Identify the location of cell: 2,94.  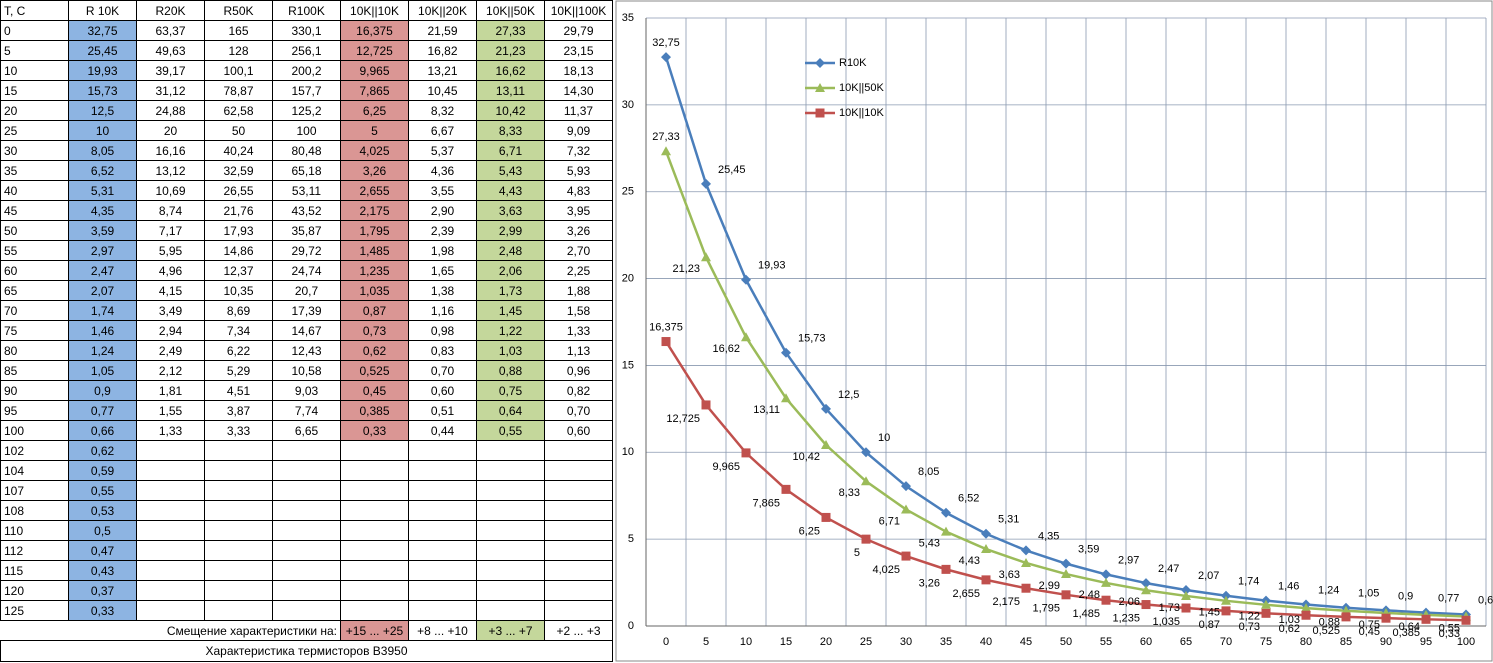
(170, 330).